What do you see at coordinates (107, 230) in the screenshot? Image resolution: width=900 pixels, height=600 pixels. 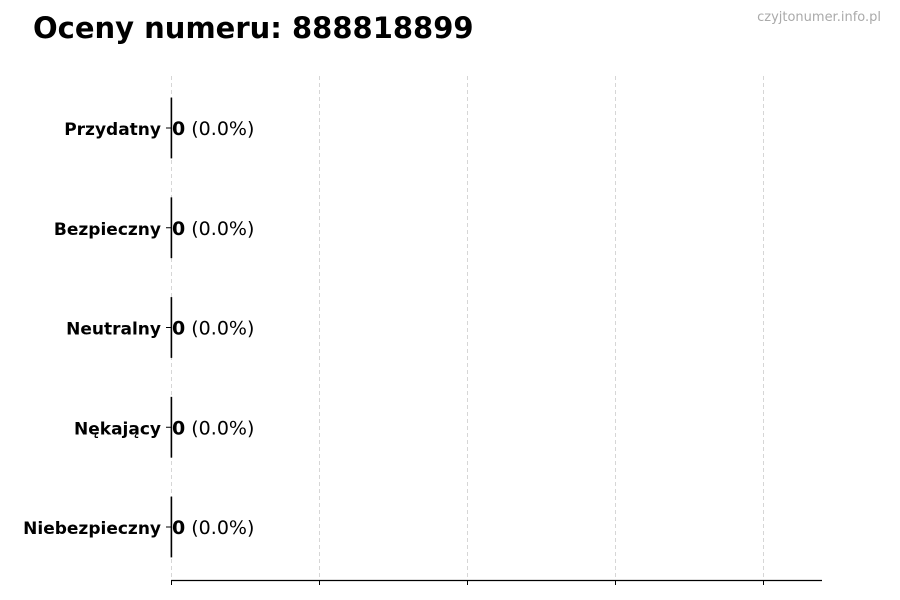 I see `y-tick-label: Bezpieczny` at bounding box center [107, 230].